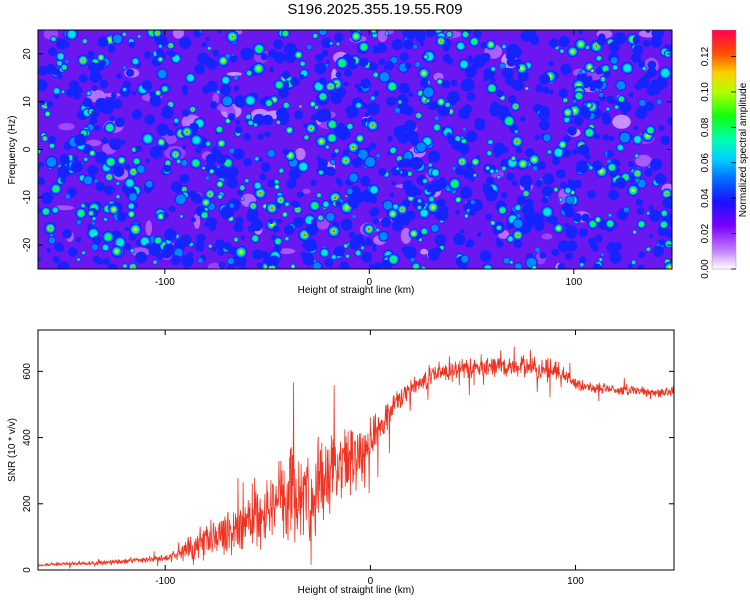 The image size is (750, 600). I want to click on heatmap-x-tick-label: 100, so click(573, 282).